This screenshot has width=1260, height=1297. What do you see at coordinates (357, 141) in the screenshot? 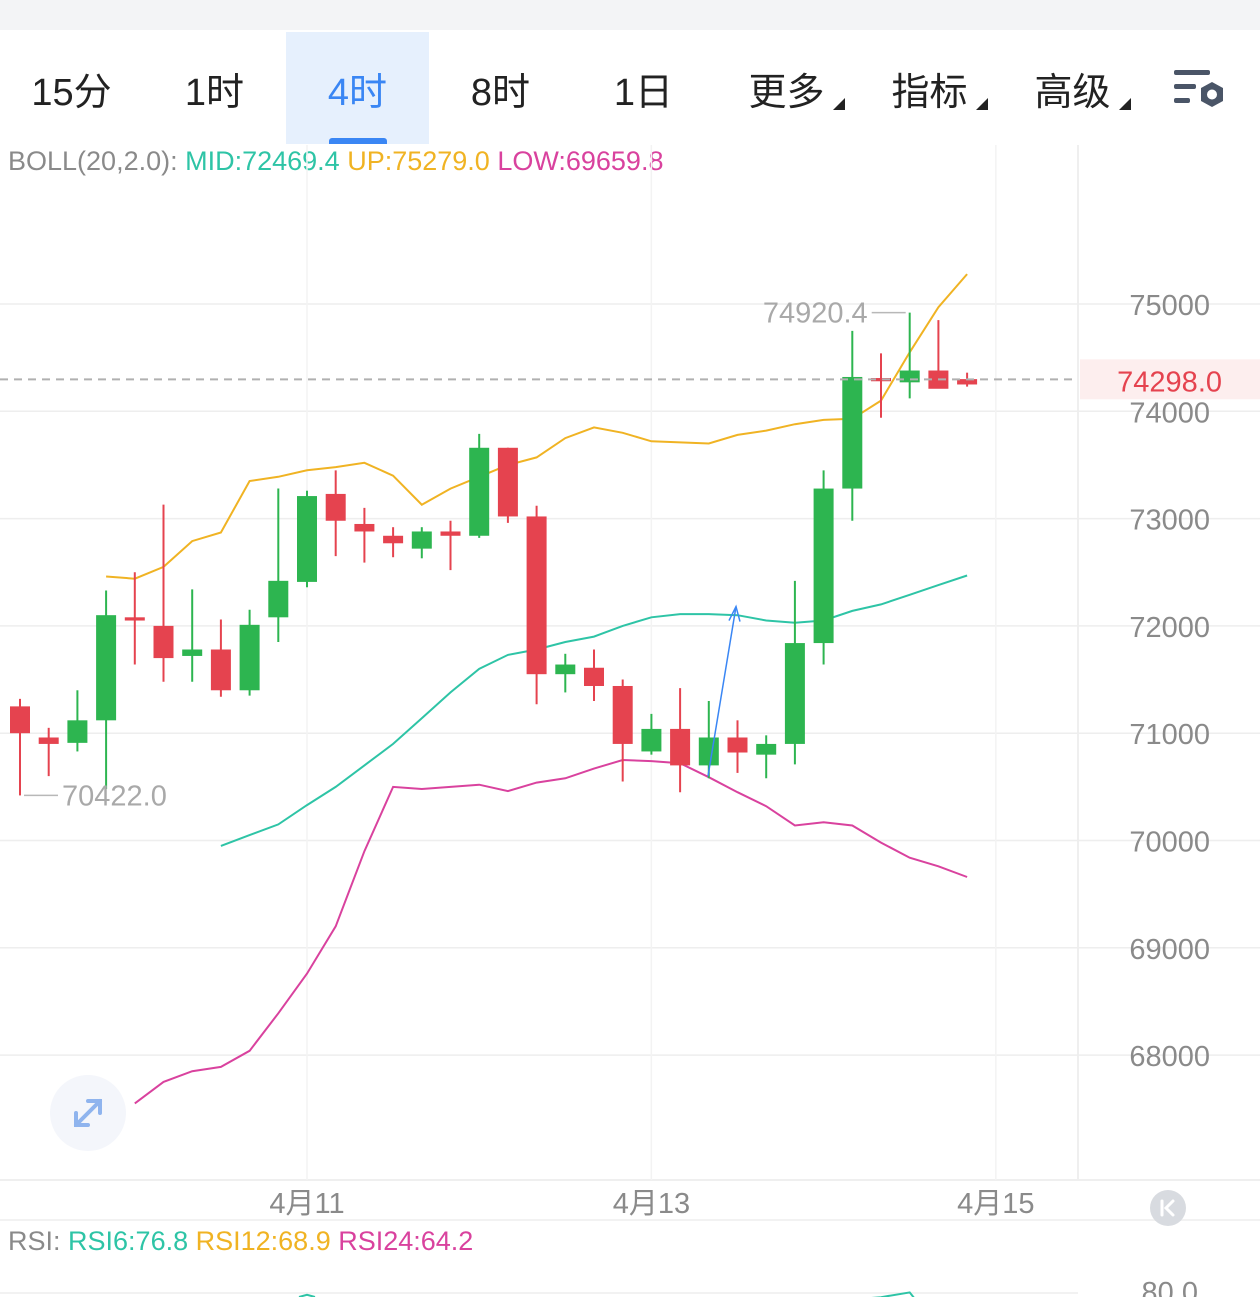
I see `active-tab-indicator` at bounding box center [357, 141].